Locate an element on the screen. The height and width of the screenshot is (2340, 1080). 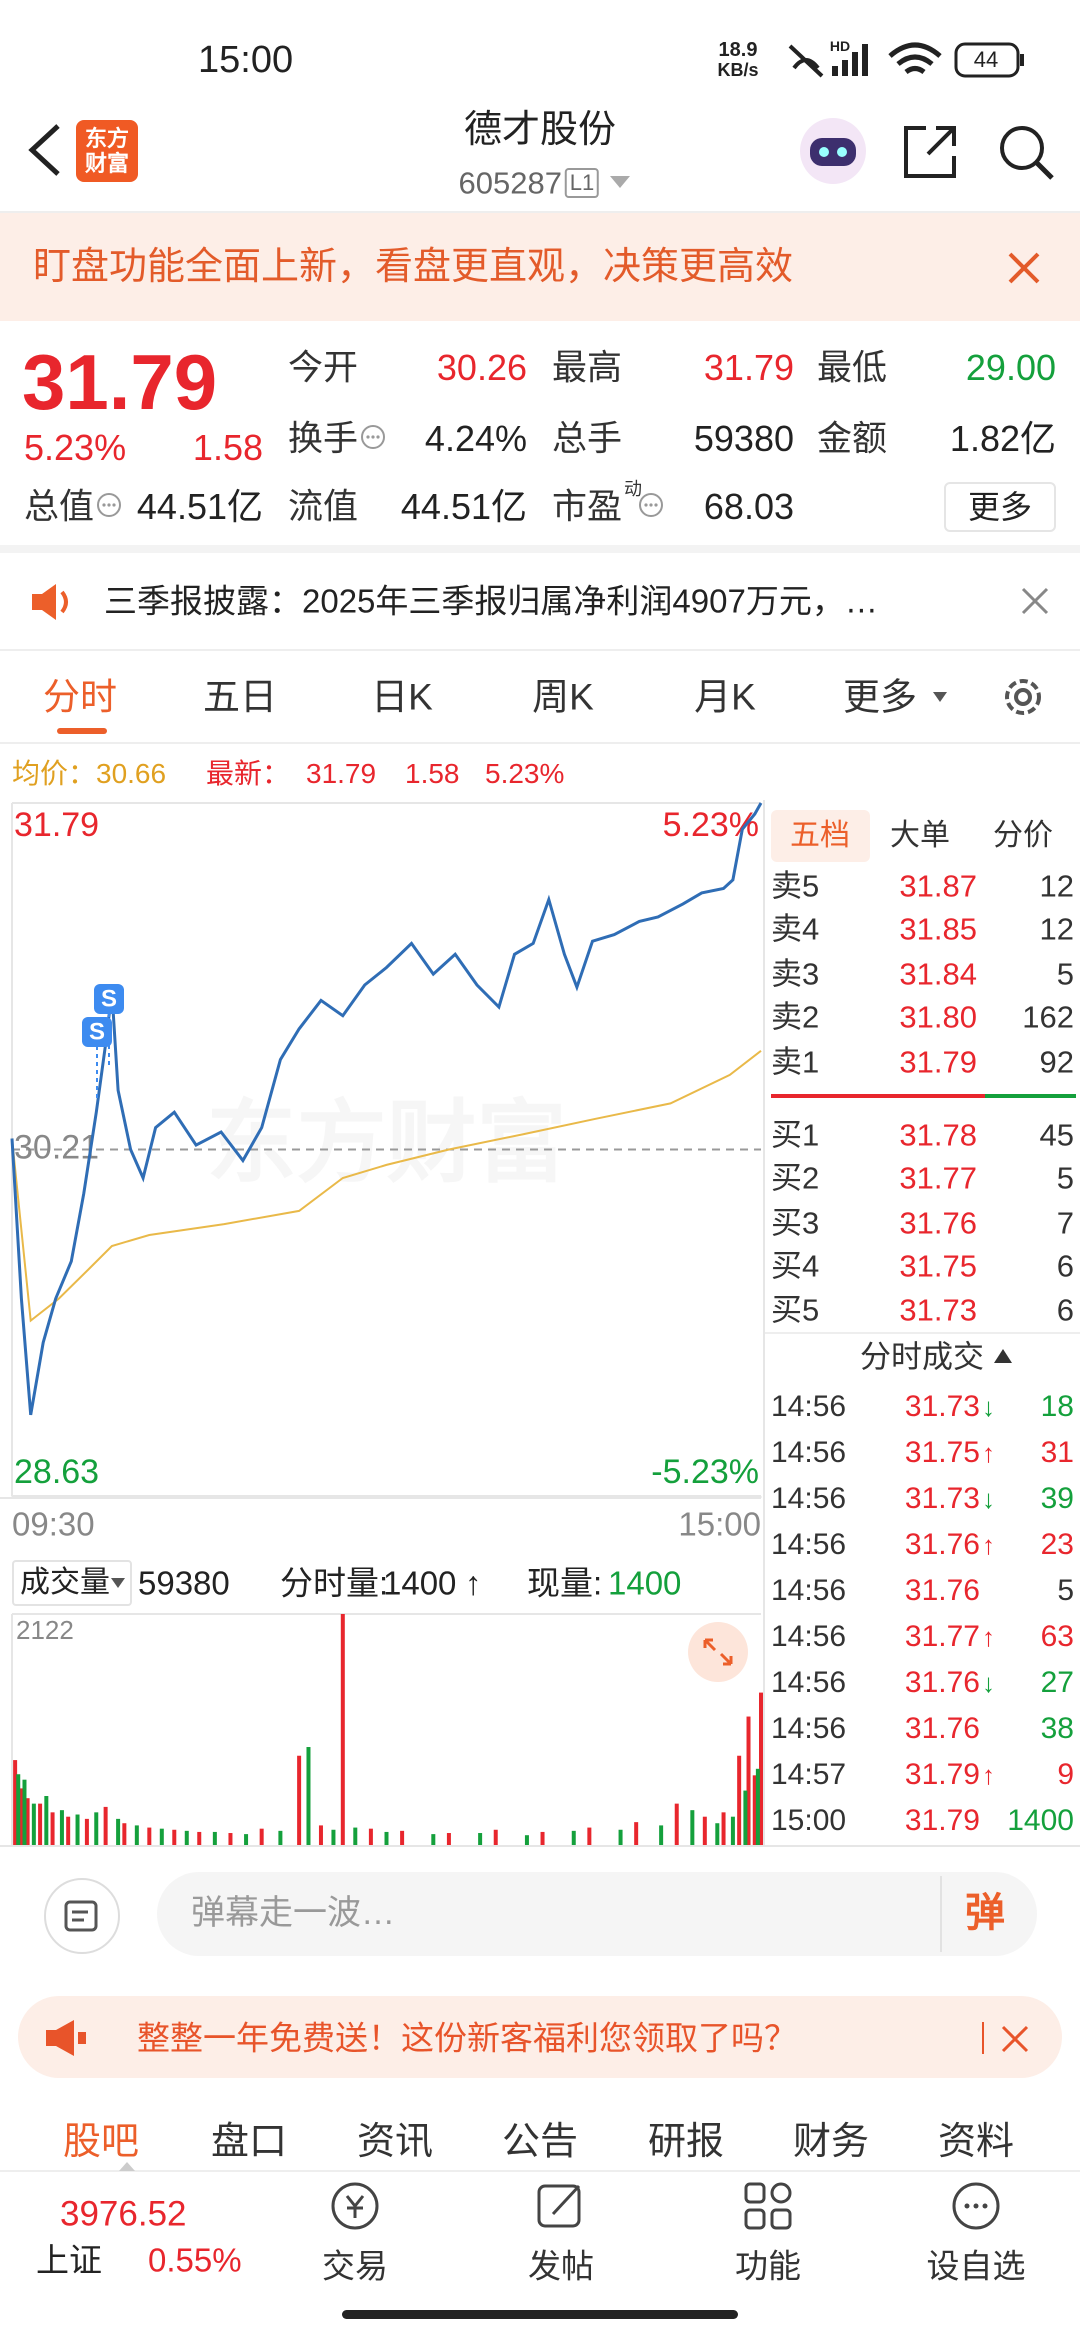
sub-tab: 盘口 is located at coordinates (249, 2142).